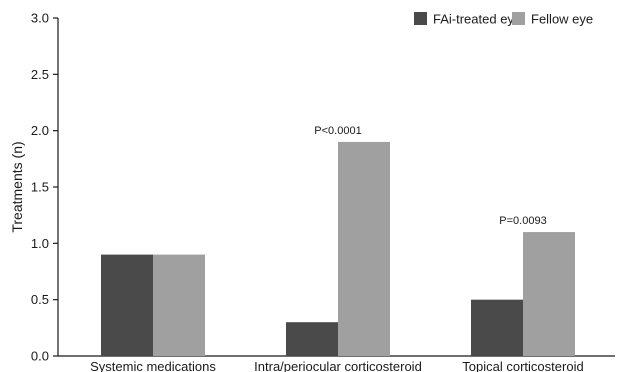  What do you see at coordinates (562, 19) in the screenshot?
I see `legend-label-1: Fellow eye` at bounding box center [562, 19].